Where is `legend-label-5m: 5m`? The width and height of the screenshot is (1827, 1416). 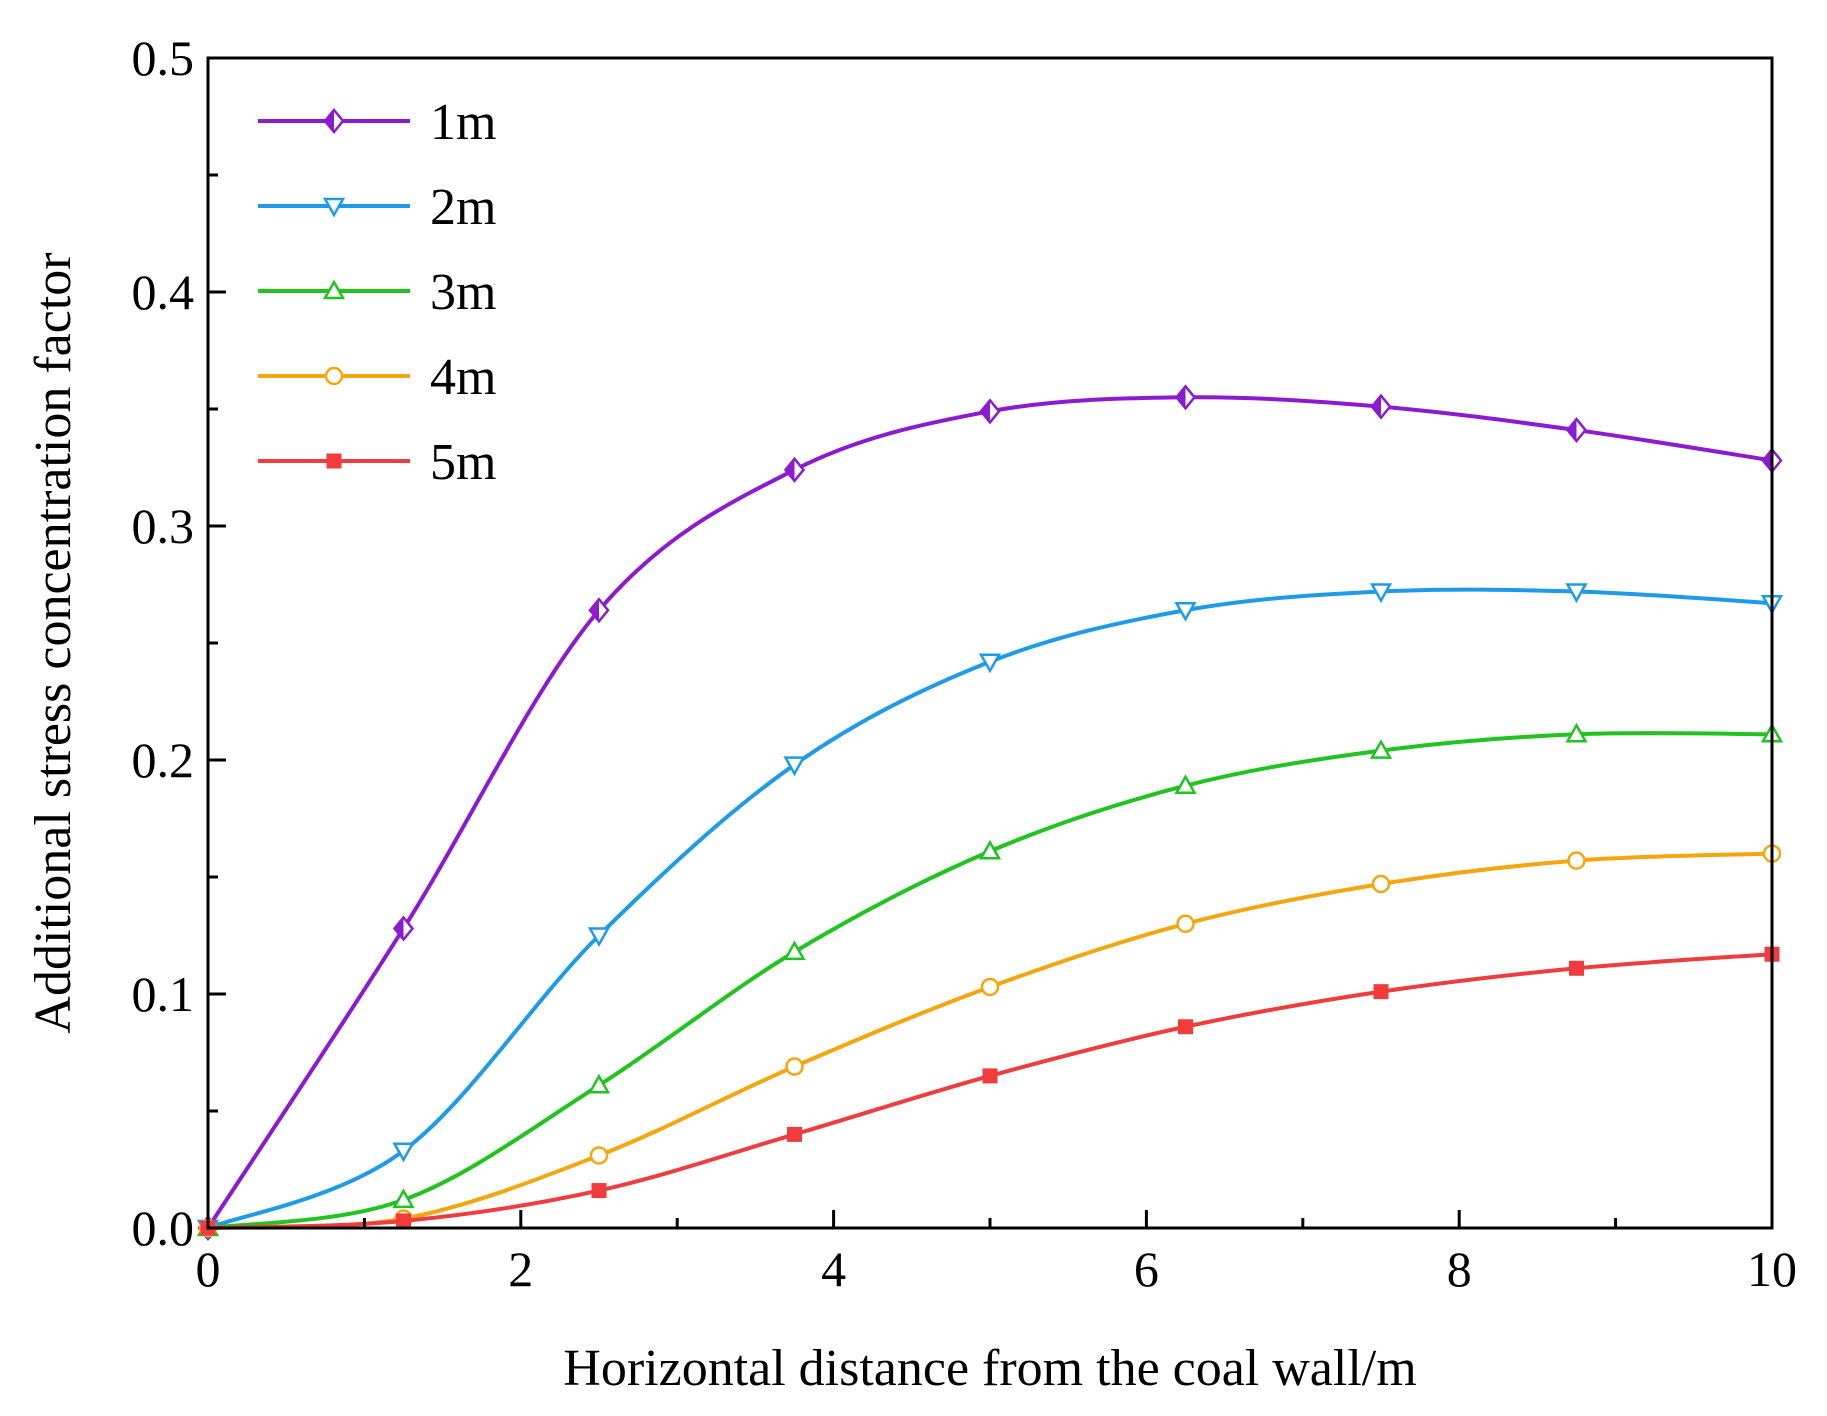 legend-label-5m: 5m is located at coordinates (463, 462).